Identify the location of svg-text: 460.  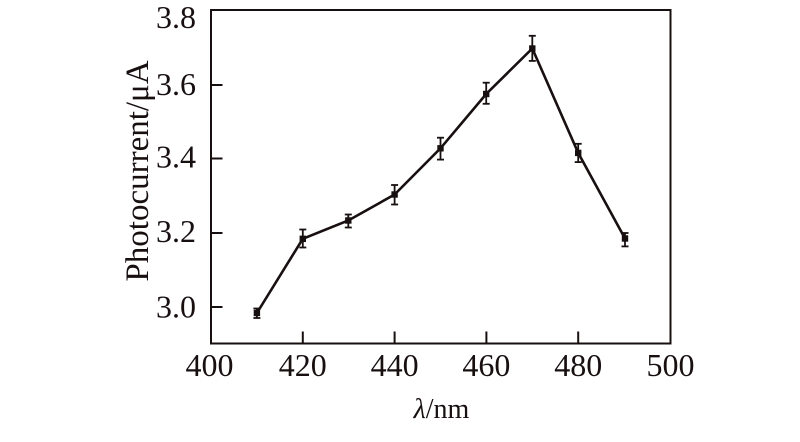
(486, 365).